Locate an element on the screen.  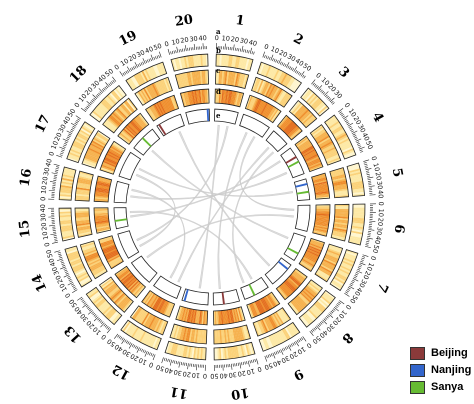
tick-label: 50 is located at coordinates (316, 339).